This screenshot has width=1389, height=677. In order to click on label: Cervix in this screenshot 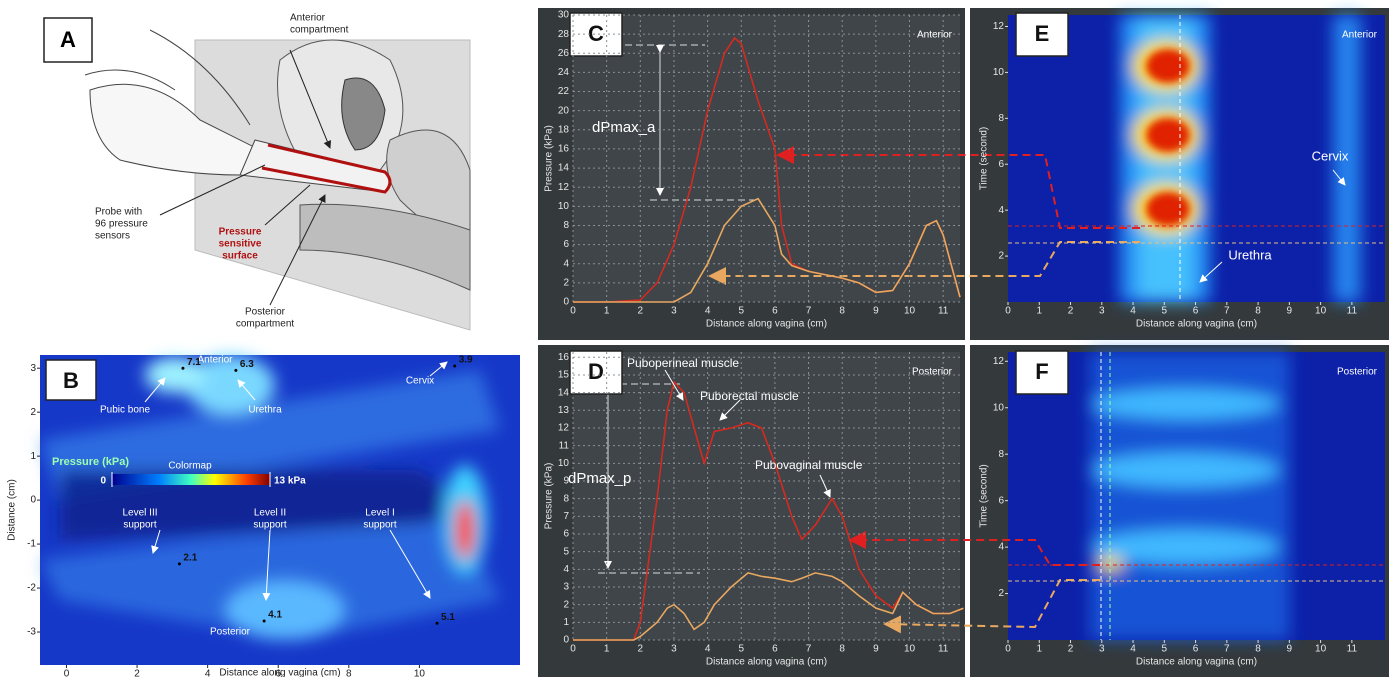, I will do `click(420, 381)`.